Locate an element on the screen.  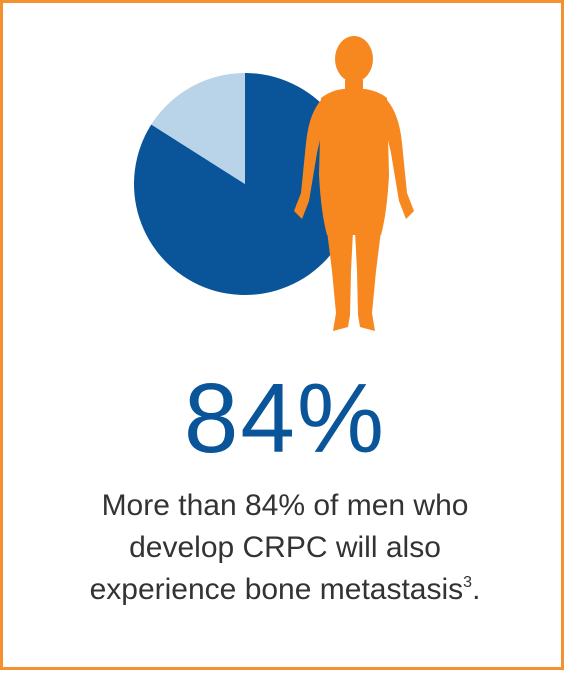
caption-line-3: experience bone metastasis3. is located at coordinates (285, 590).